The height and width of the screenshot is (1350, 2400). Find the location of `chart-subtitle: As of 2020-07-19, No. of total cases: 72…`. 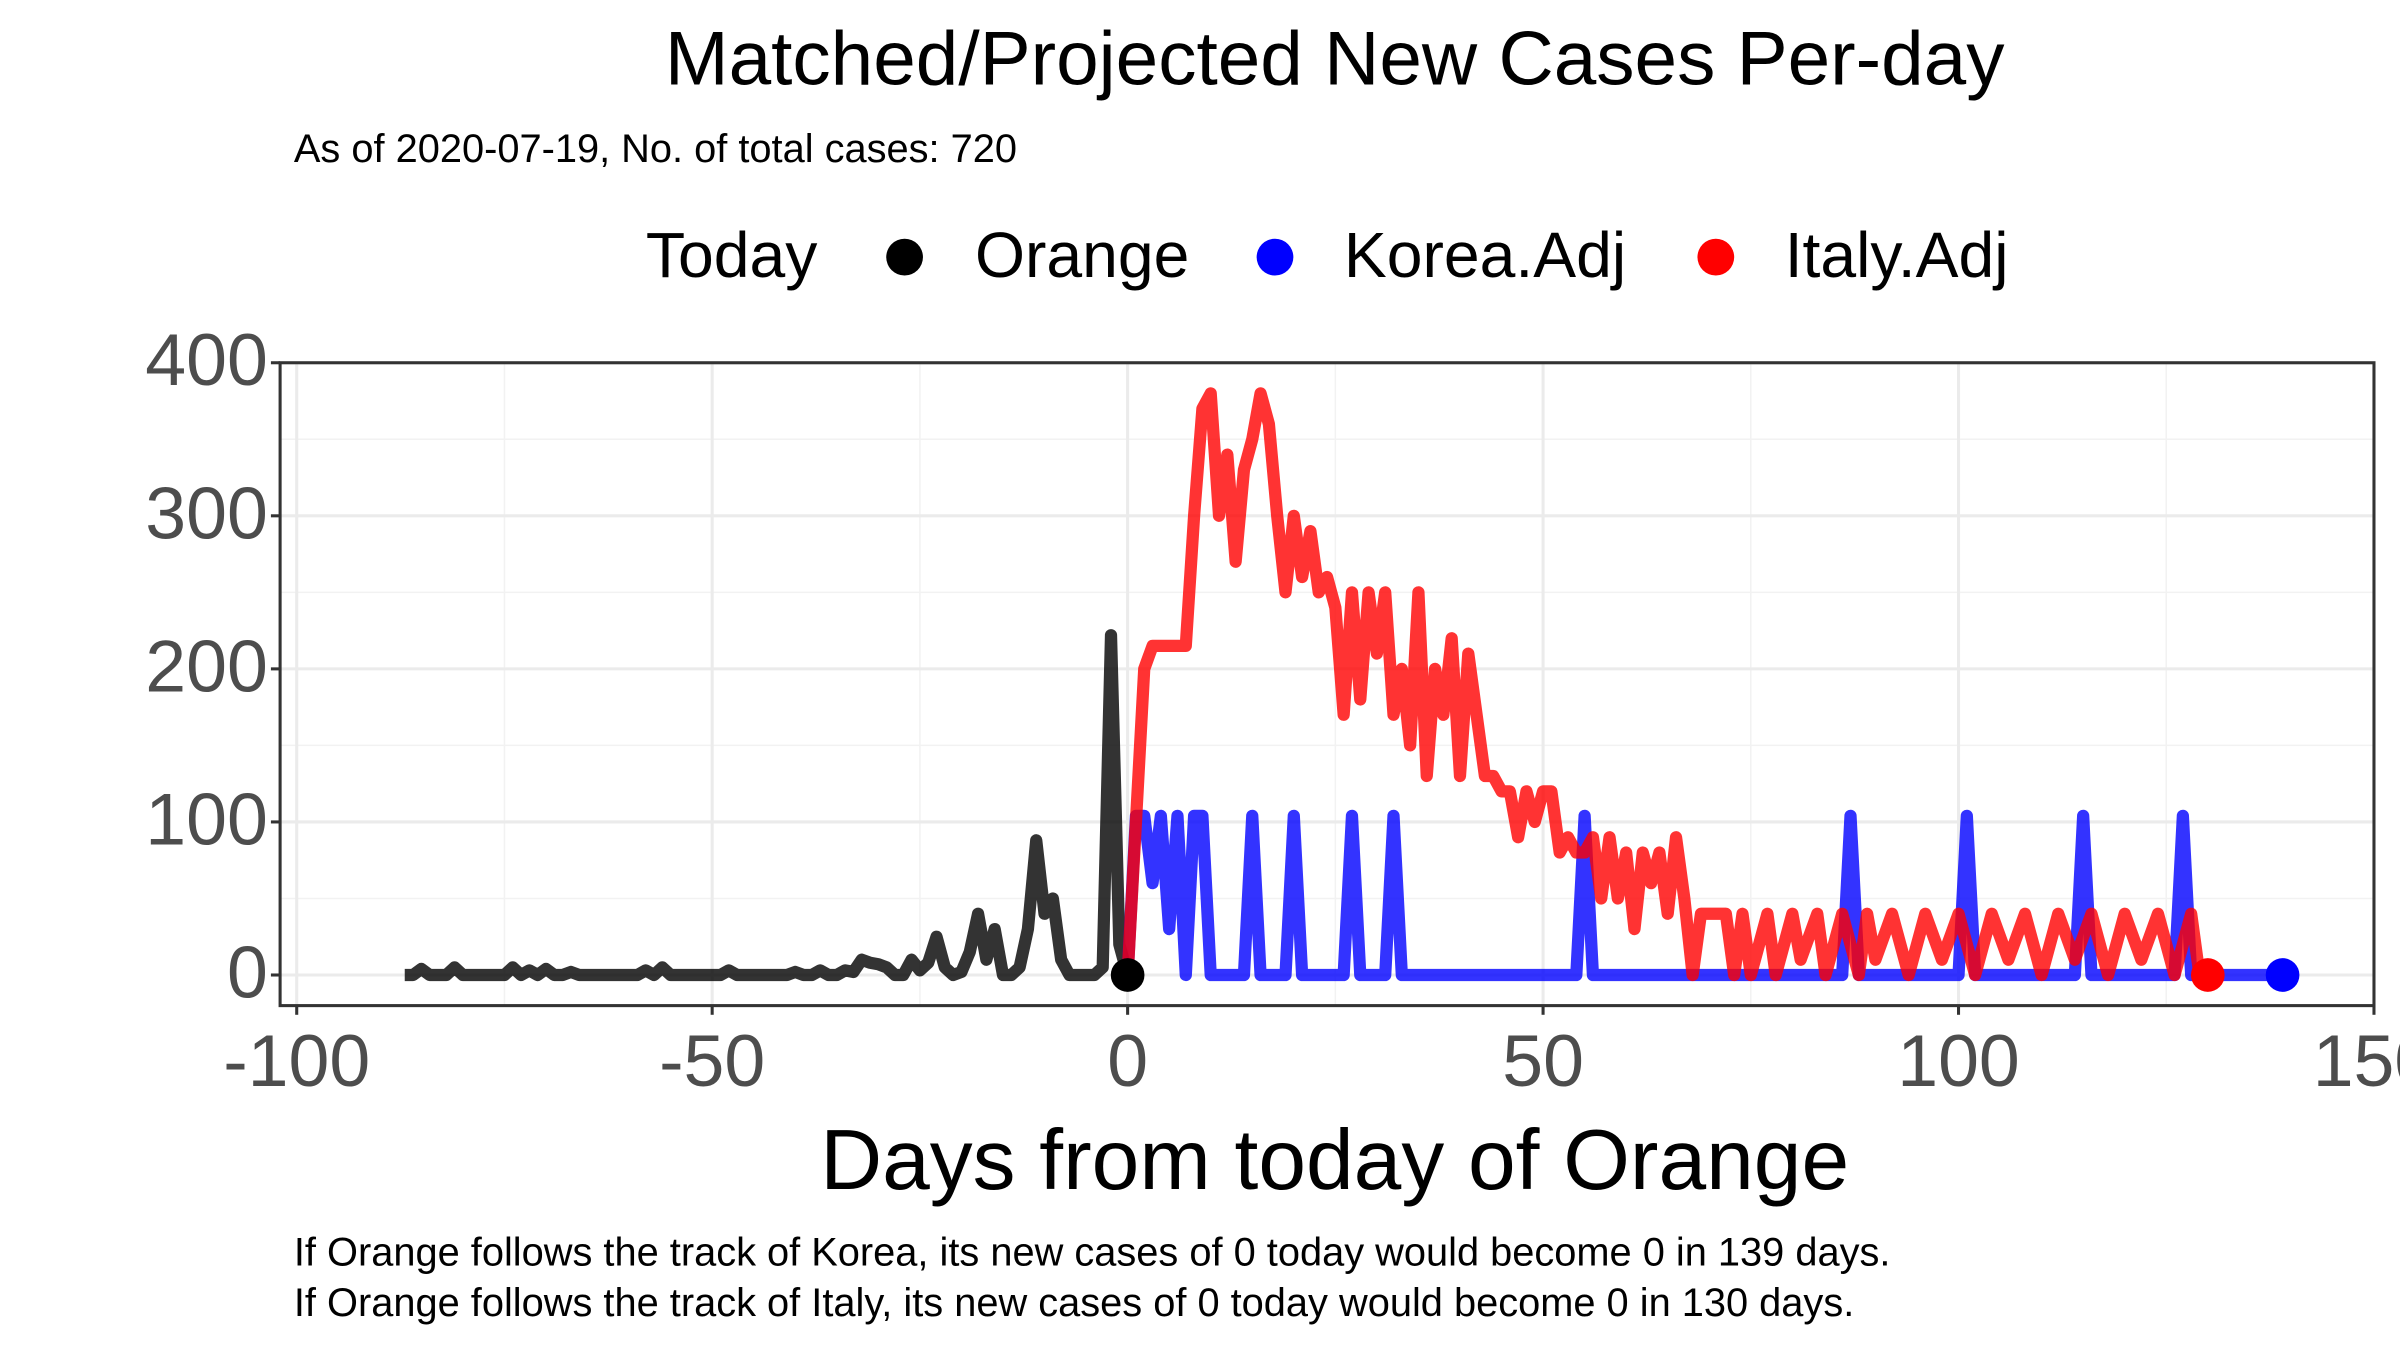

chart-subtitle: As of 2020-07-19, No. of total cases: 72… is located at coordinates (655, 149).